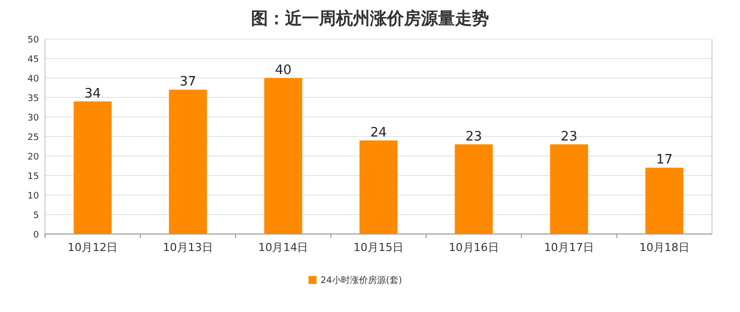 The width and height of the screenshot is (740, 312). What do you see at coordinates (473, 247) in the screenshot?
I see `x-tick-label: 10月16日` at bounding box center [473, 247].